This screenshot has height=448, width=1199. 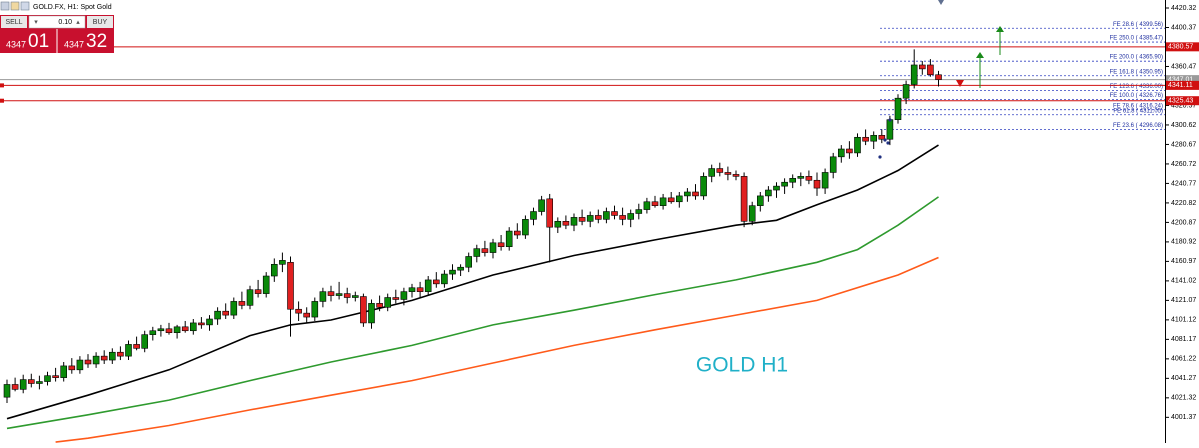 What do you see at coordinates (1180, 101) in the screenshot?
I see `price-label: 4325.43` at bounding box center [1180, 101].